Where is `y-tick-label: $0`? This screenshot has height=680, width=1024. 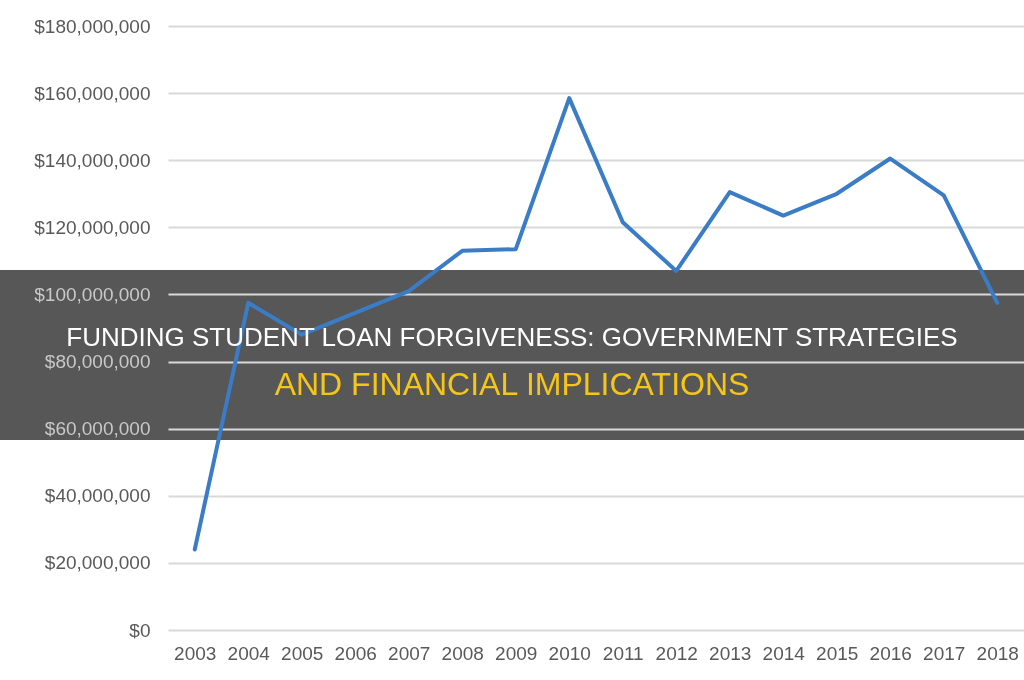
y-tick-label: $0 is located at coordinates (140, 630).